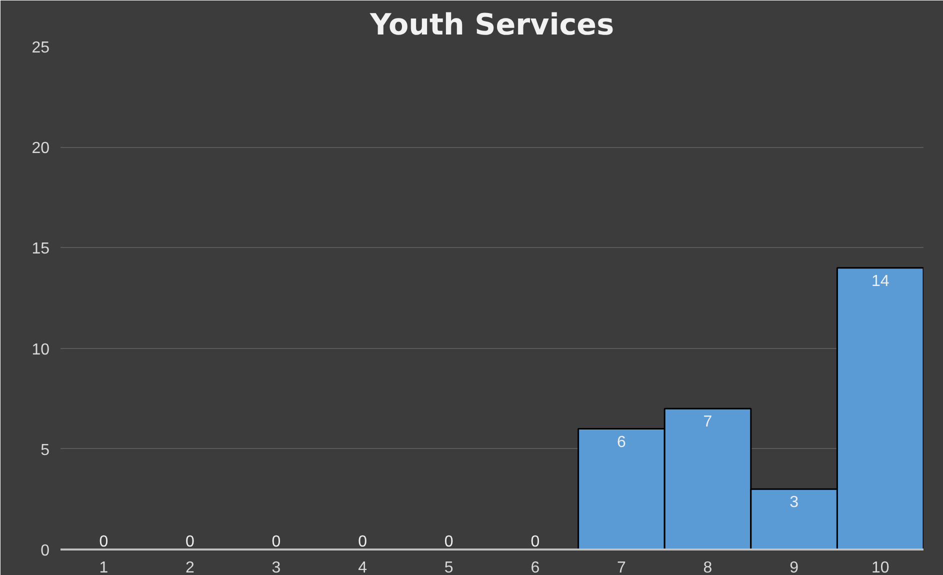  What do you see at coordinates (794, 503) in the screenshot?
I see `data-label: 3` at bounding box center [794, 503].